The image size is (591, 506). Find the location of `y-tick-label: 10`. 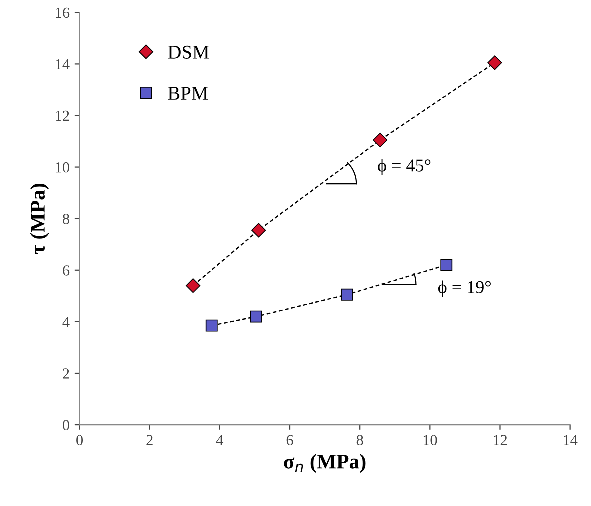

y-tick-label: 10 is located at coordinates (63, 167).